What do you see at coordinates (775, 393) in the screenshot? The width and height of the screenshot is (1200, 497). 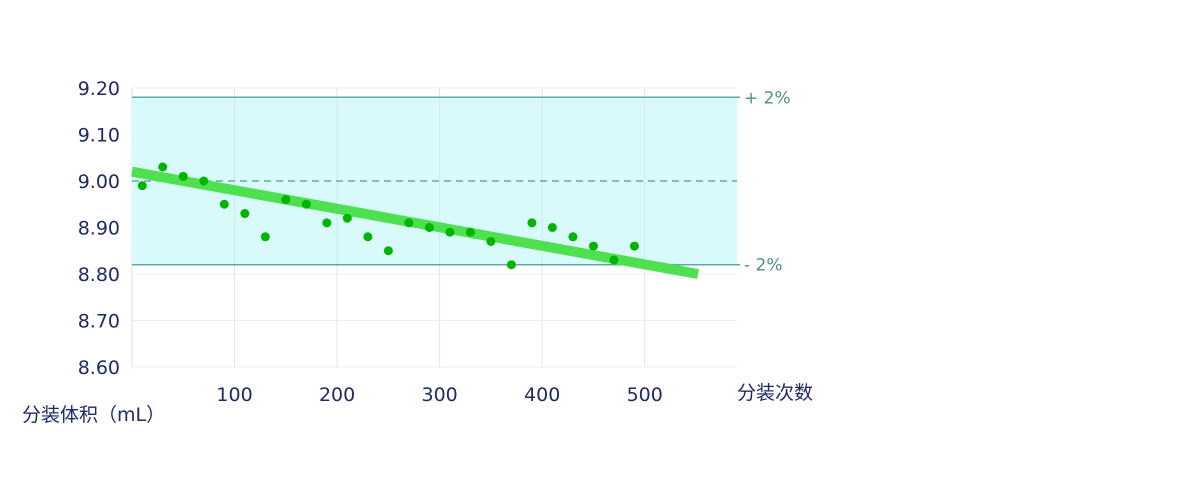 I see `x-axis-title: 分装次数` at bounding box center [775, 393].